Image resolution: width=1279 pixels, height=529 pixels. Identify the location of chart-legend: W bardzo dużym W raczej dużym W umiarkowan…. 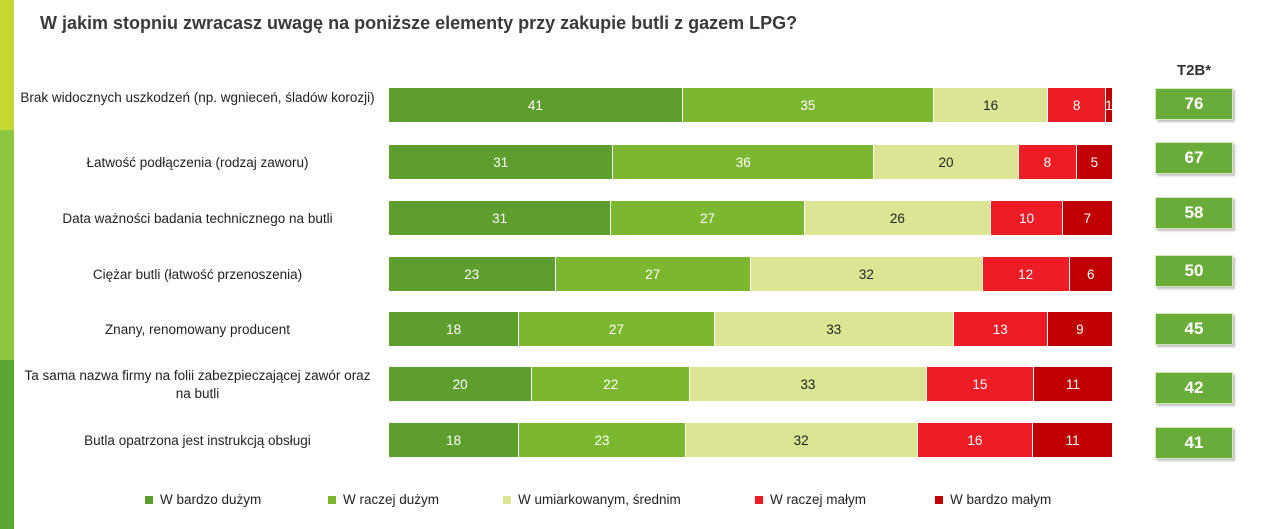
(639, 502).